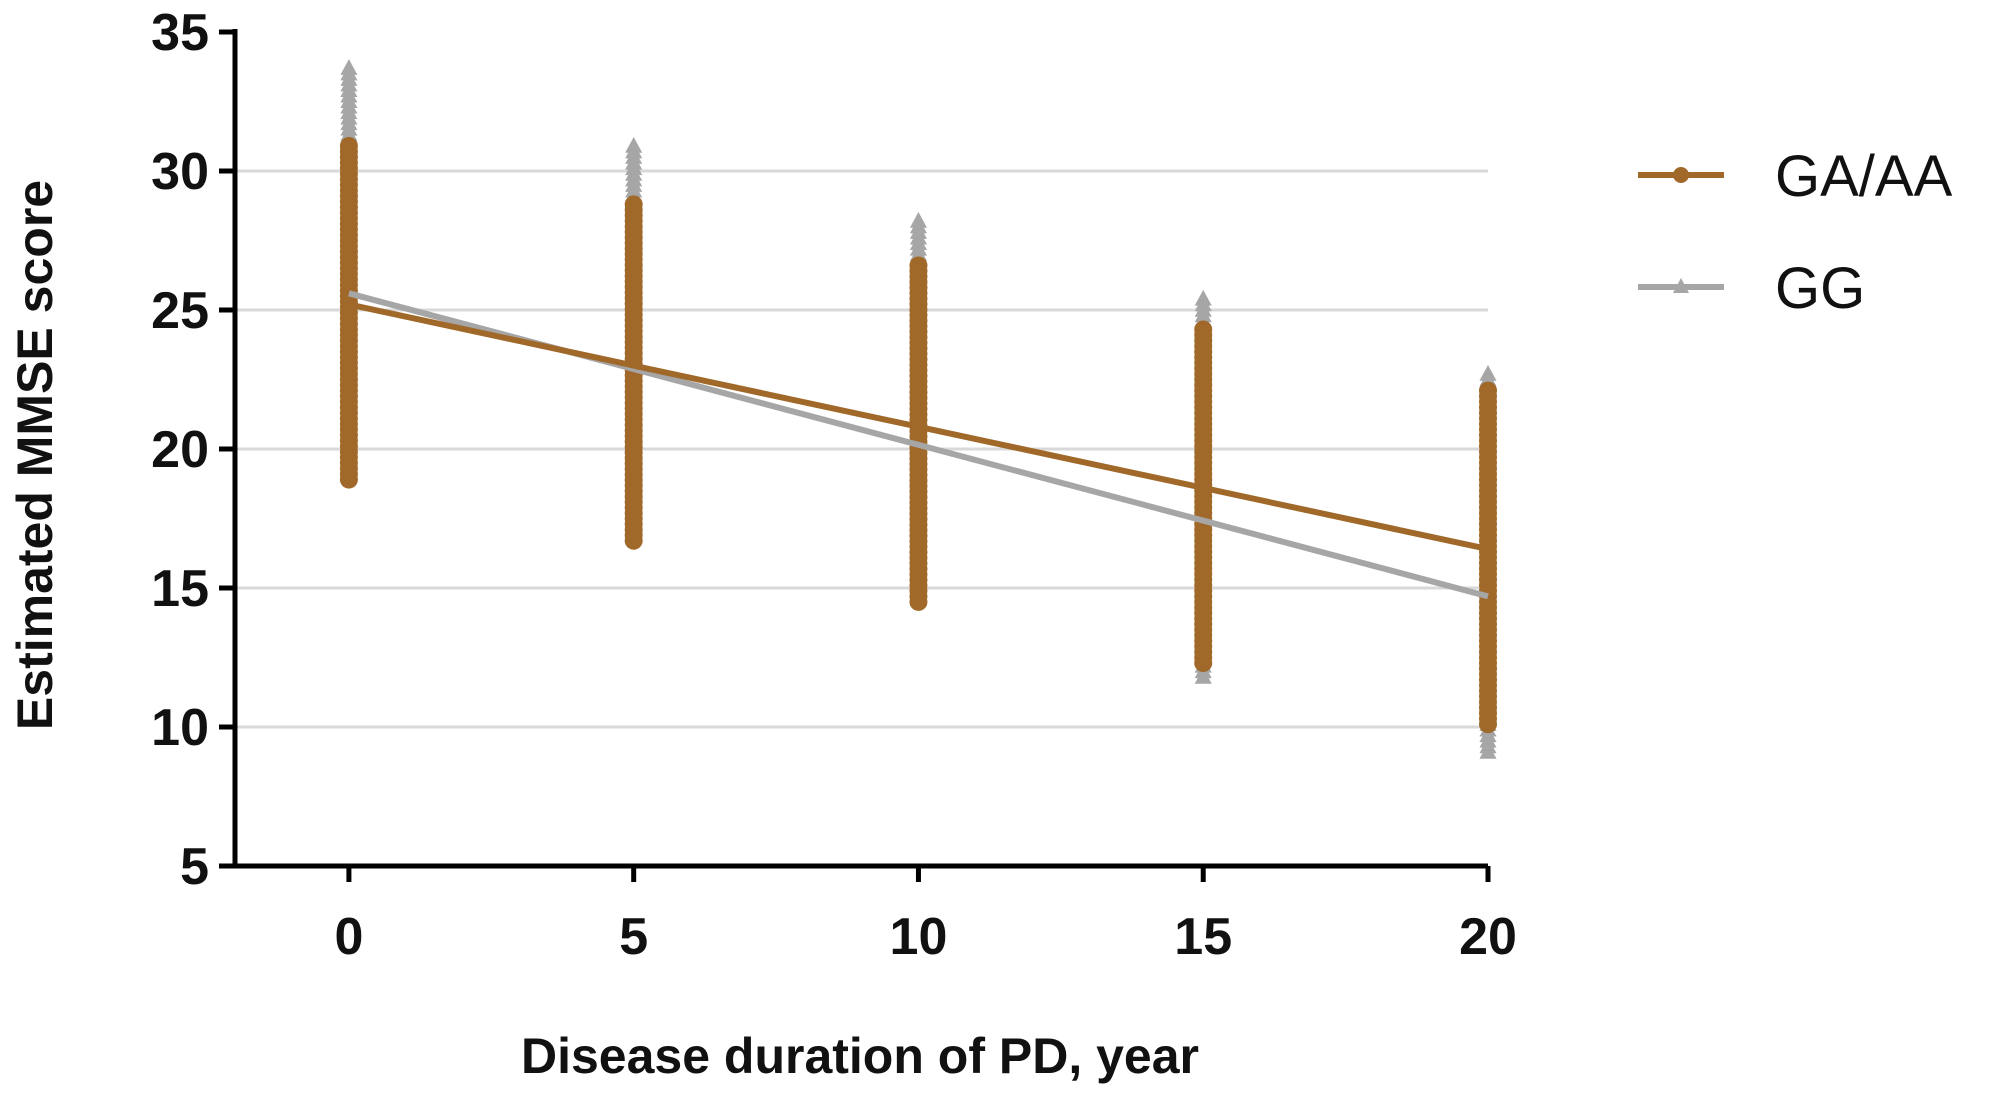 This screenshot has height=1097, width=1995. Describe the element at coordinates (1681, 175) in the screenshot. I see `legend-marker-ga-aa` at that location.